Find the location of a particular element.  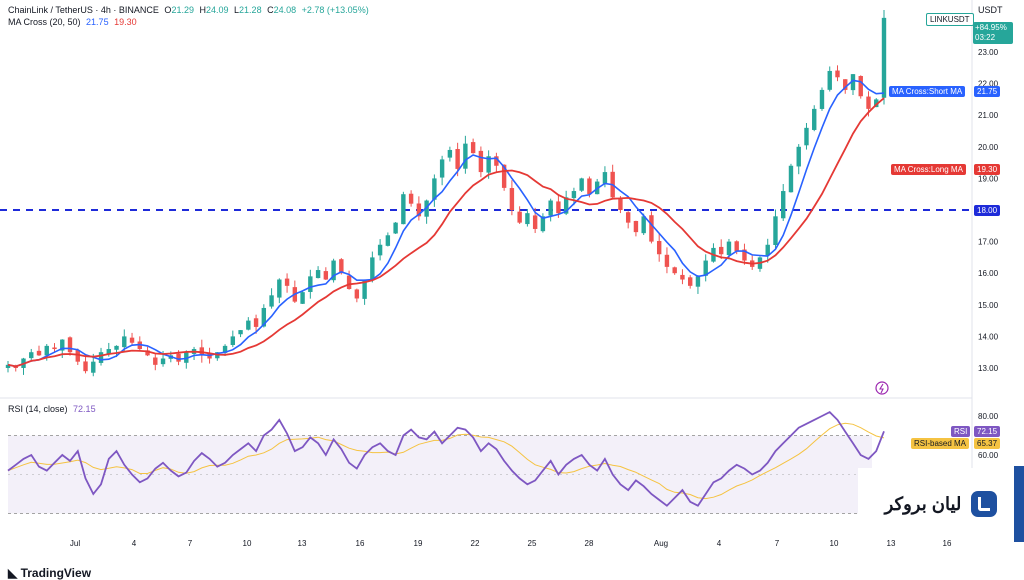

time-tick-label: Jul is located at coordinates (75, 543).